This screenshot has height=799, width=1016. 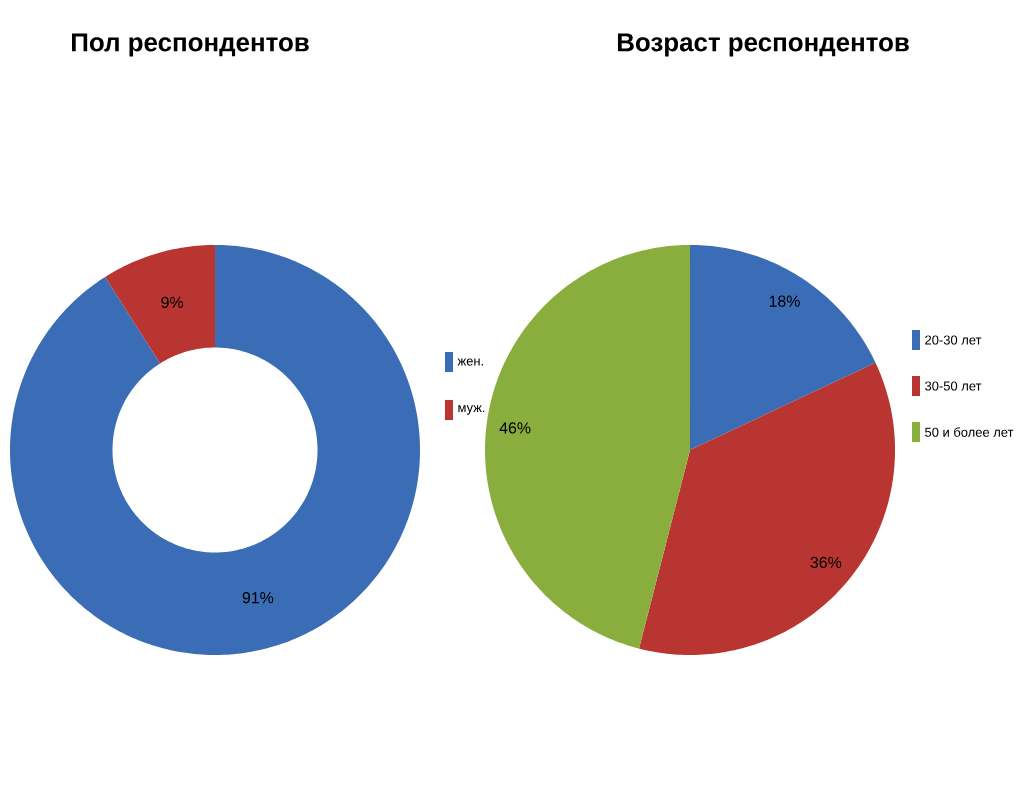 I want to click on data-label: 46%, so click(x=515, y=428).